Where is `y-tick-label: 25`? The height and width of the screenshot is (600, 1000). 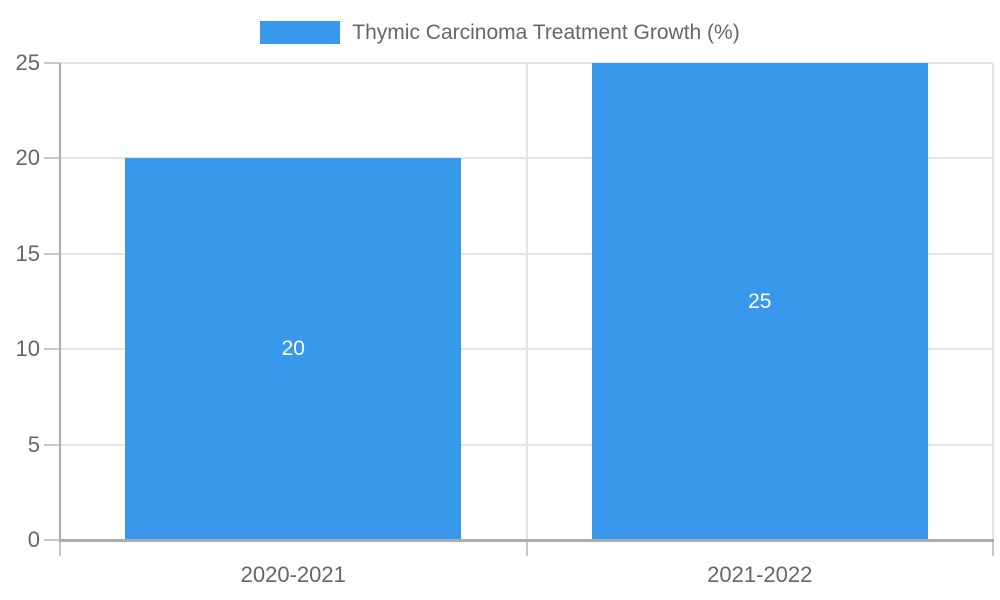 y-tick-label: 25 is located at coordinates (27, 62).